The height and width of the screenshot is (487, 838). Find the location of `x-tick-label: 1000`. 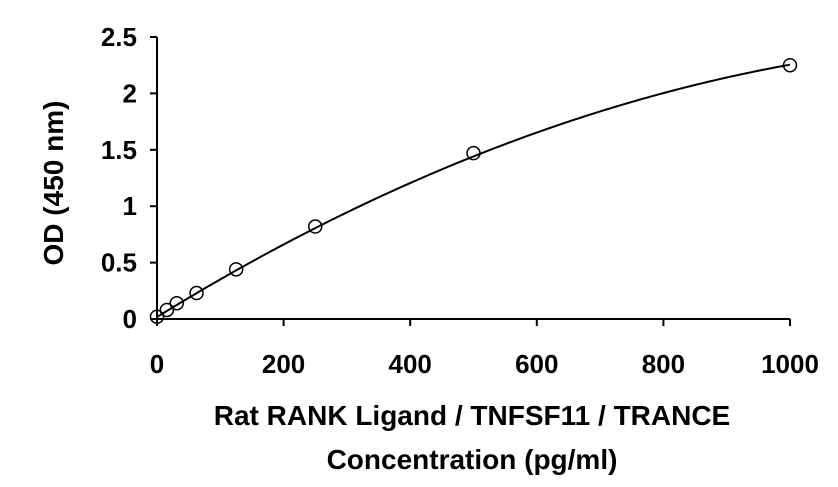

x-tick-label: 1000 is located at coordinates (790, 364).